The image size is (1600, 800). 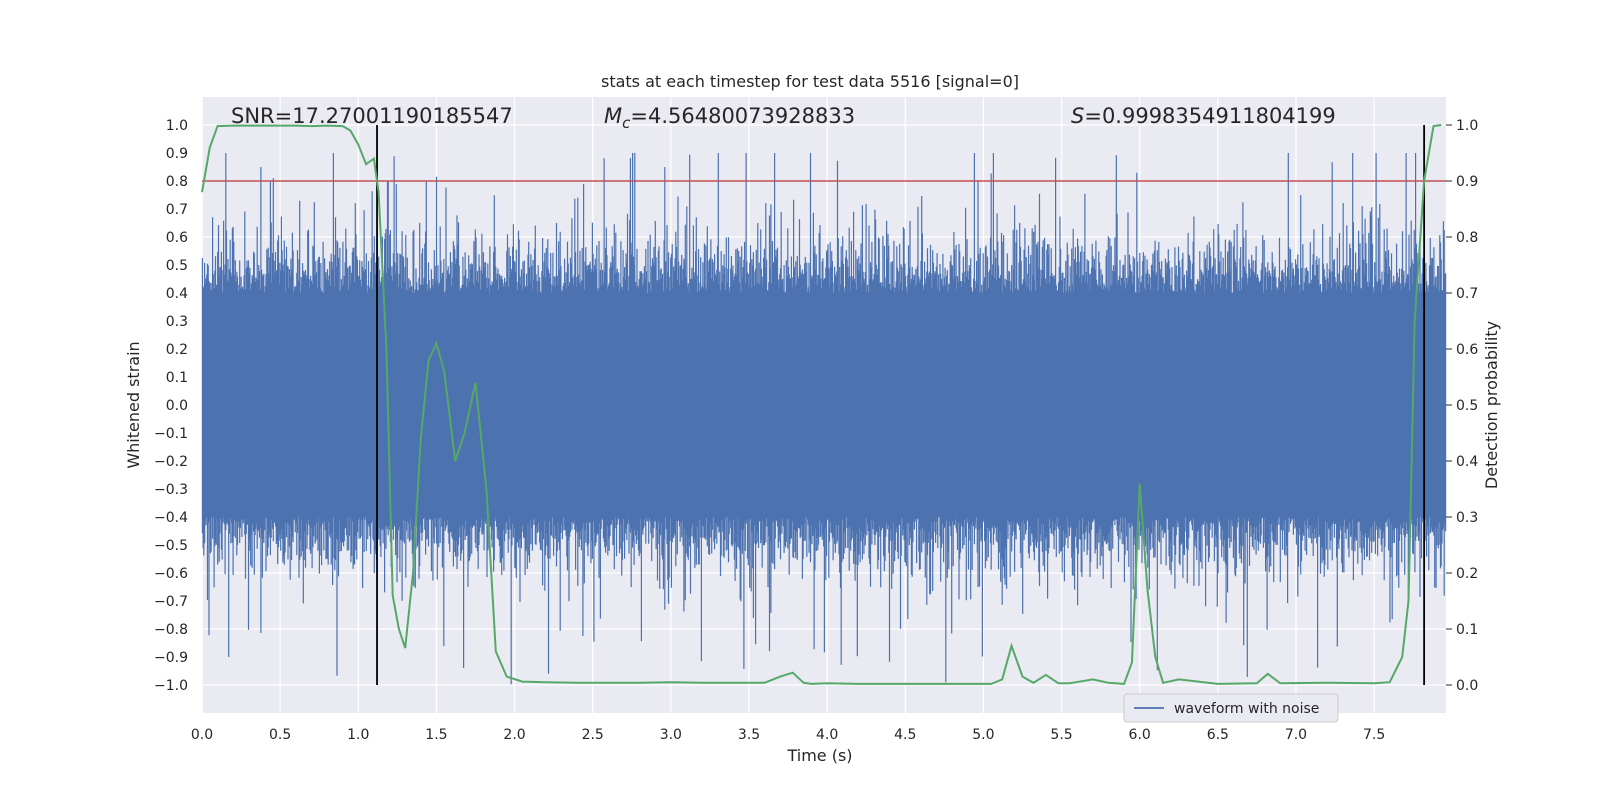 What do you see at coordinates (372, 116) in the screenshot?
I see `snr-annotation: SNR=17.27001190185547` at bounding box center [372, 116].